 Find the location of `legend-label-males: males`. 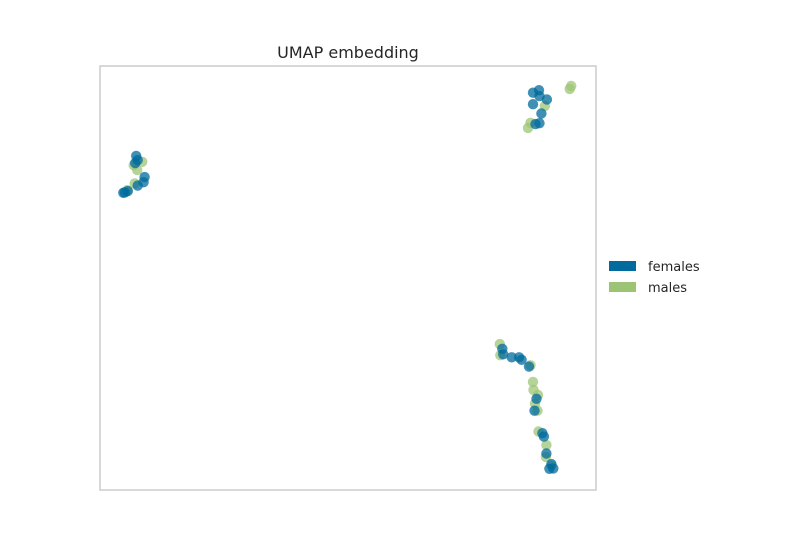

legend-label-males: males is located at coordinates (667, 288).